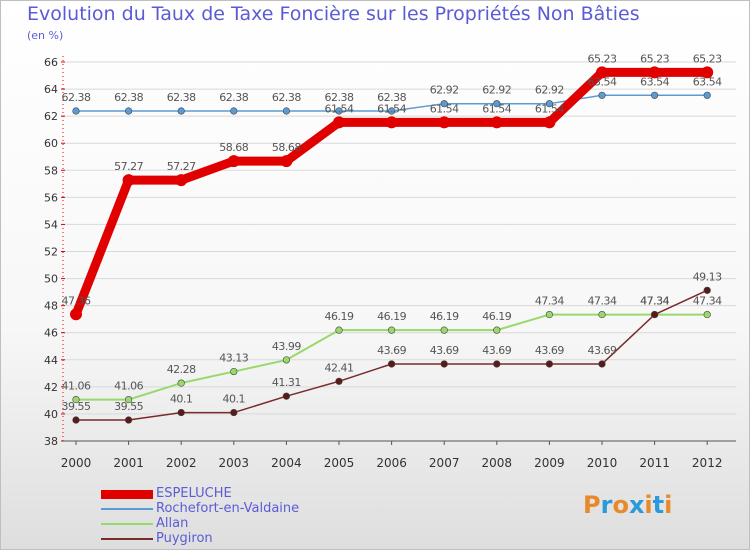  Describe the element at coordinates (234, 463) in the screenshot. I see `x-tick-label: 2003` at that location.